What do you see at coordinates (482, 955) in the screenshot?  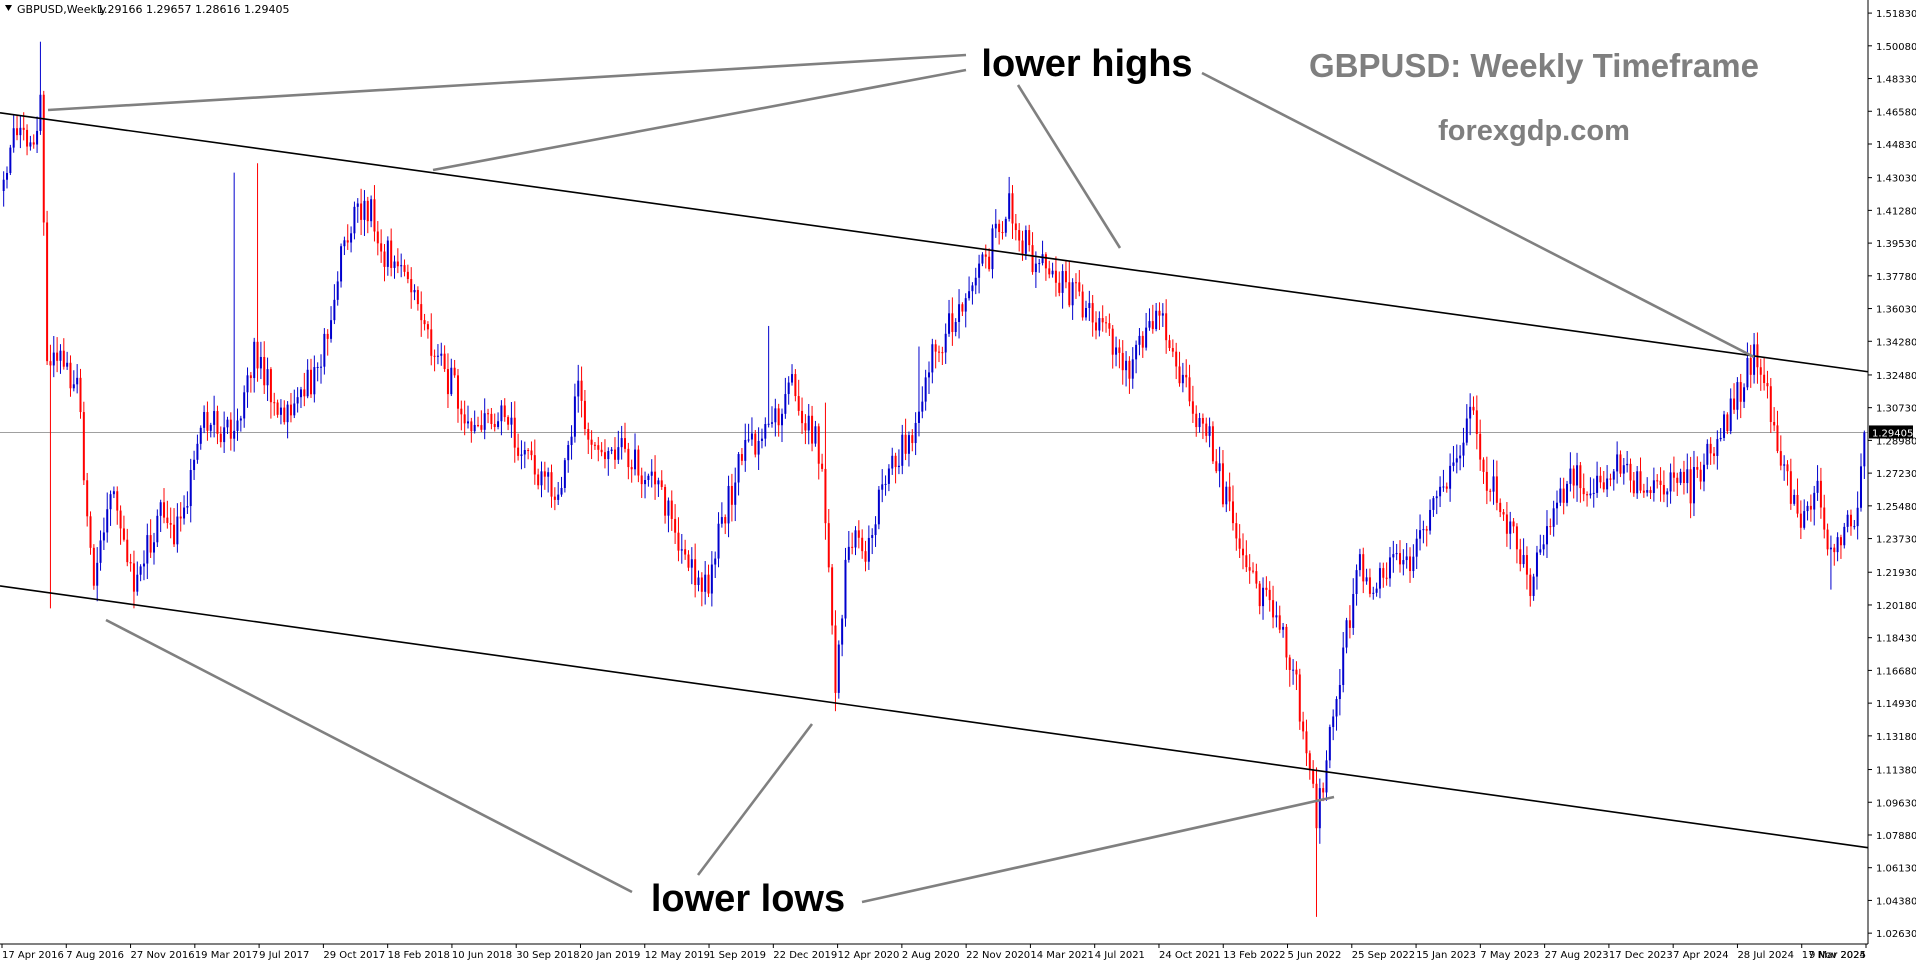 I see `time-tick-label: 10 Jun 2018` at bounding box center [482, 955].